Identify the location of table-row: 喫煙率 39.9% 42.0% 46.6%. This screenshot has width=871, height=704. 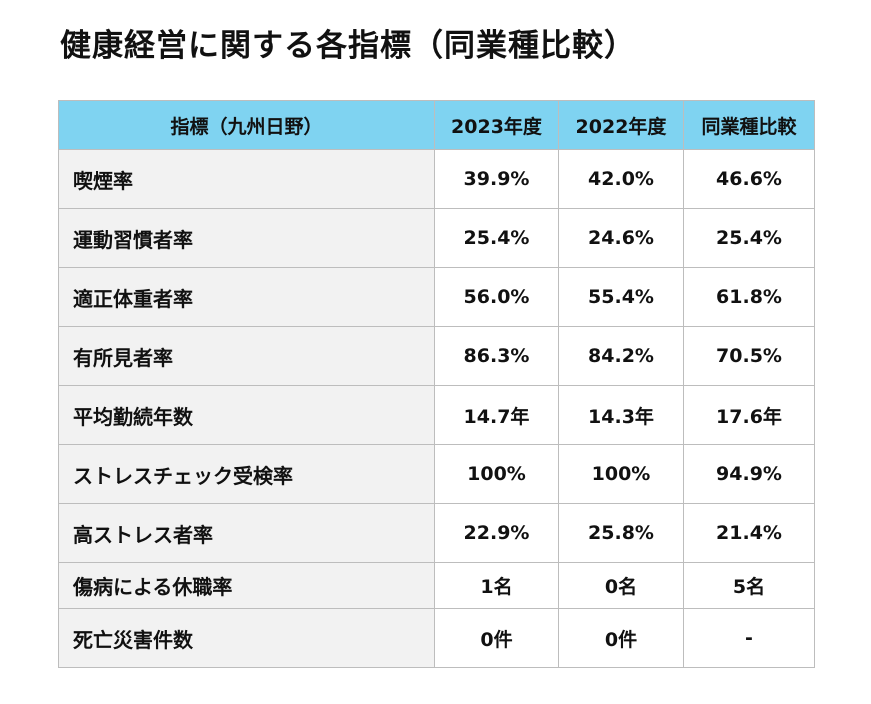
(436, 179).